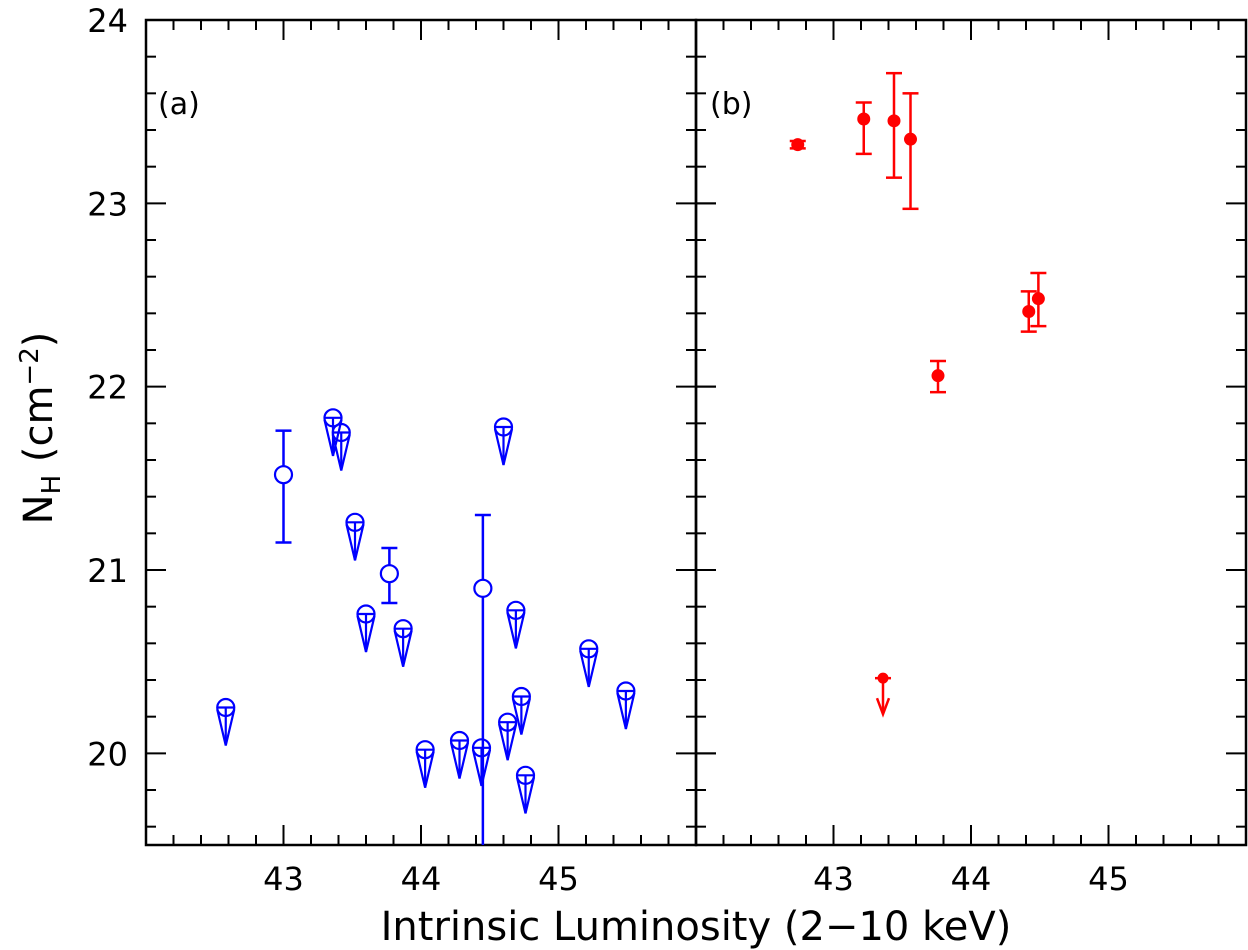 Image resolution: width=1248 pixels, height=950 pixels. I want to click on y-axis-title-unit-sup: −2, so click(30, 366).